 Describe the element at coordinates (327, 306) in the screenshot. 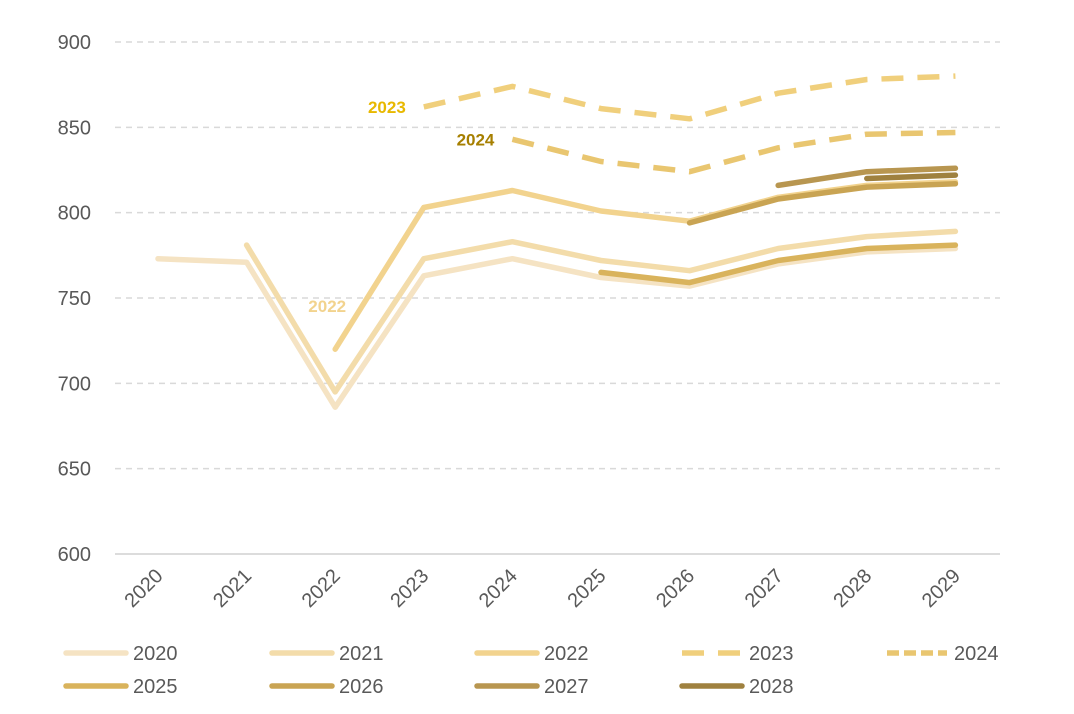

I see `annotation-2022: 2022` at that location.